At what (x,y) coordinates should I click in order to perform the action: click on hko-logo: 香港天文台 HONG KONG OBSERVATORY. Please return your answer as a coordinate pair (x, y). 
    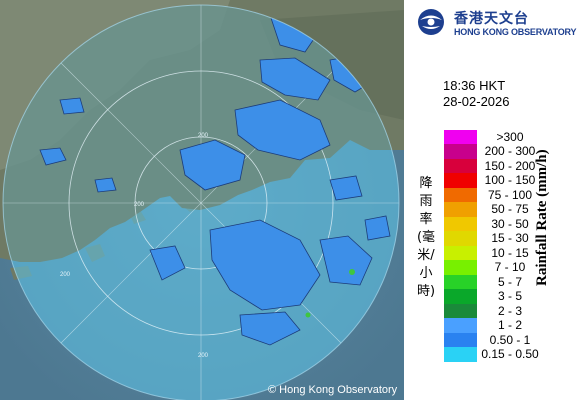
    Looking at the image, I should click on (496, 23).